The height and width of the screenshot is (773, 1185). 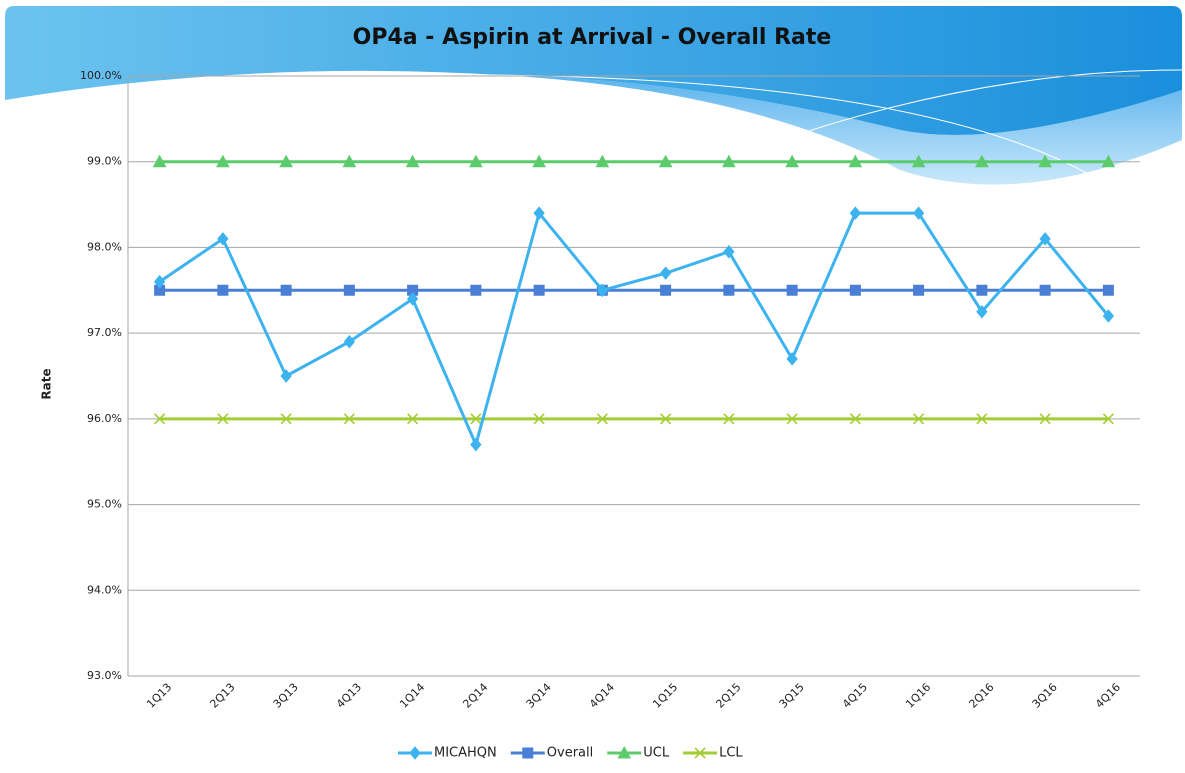 I want to click on y-tick-label: 99.0%, so click(x=104, y=161).